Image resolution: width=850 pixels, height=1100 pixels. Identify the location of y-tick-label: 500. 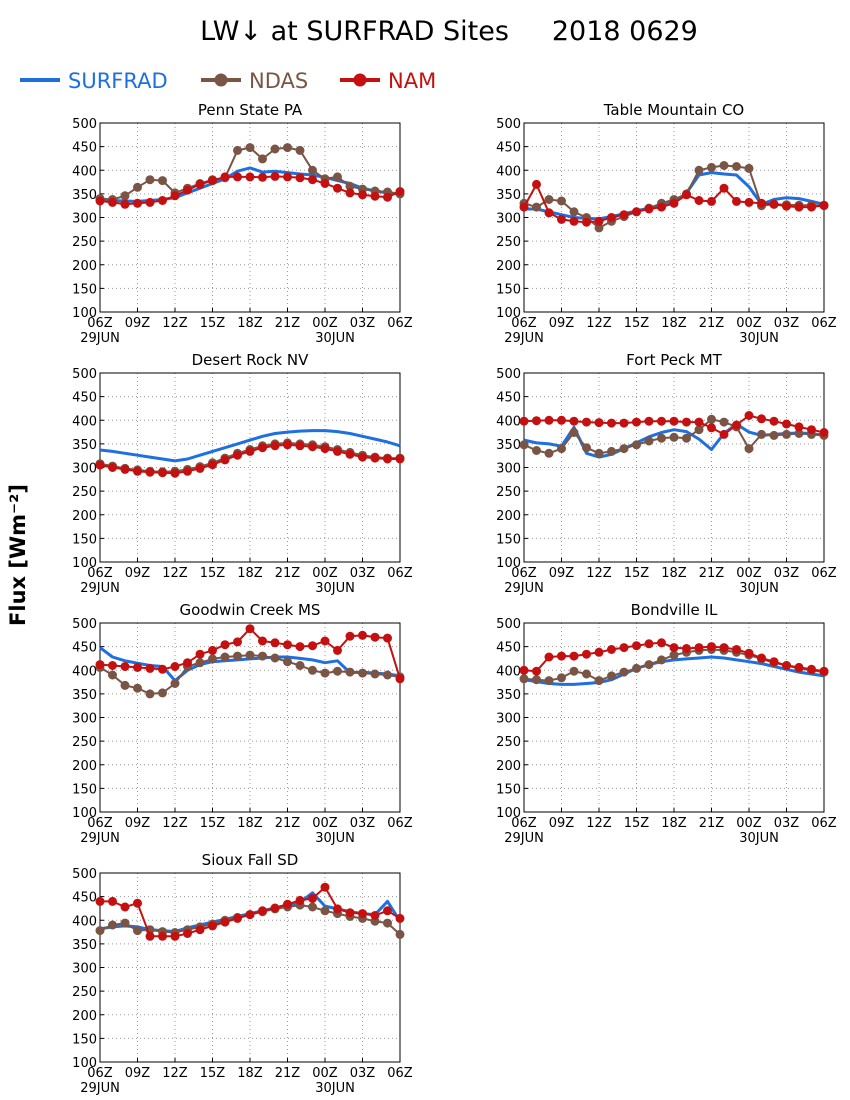
(84, 374).